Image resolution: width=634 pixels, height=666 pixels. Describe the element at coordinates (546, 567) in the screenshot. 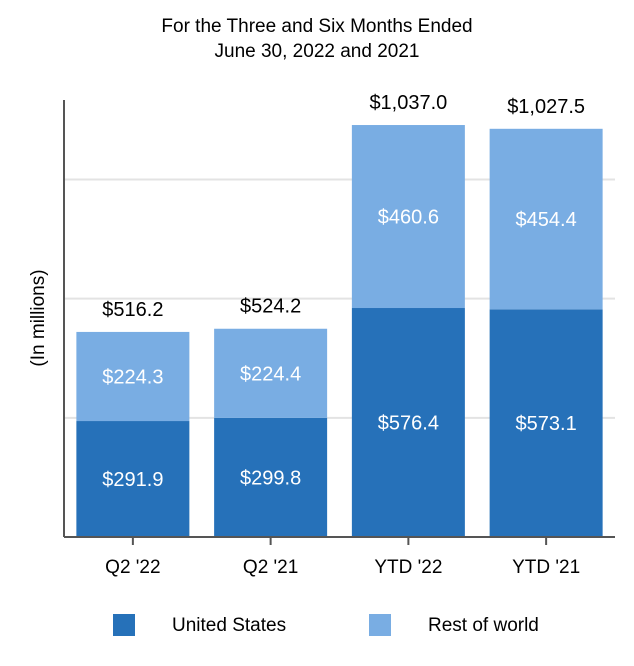

I see `x-tick-label-3: YTD '21` at that location.